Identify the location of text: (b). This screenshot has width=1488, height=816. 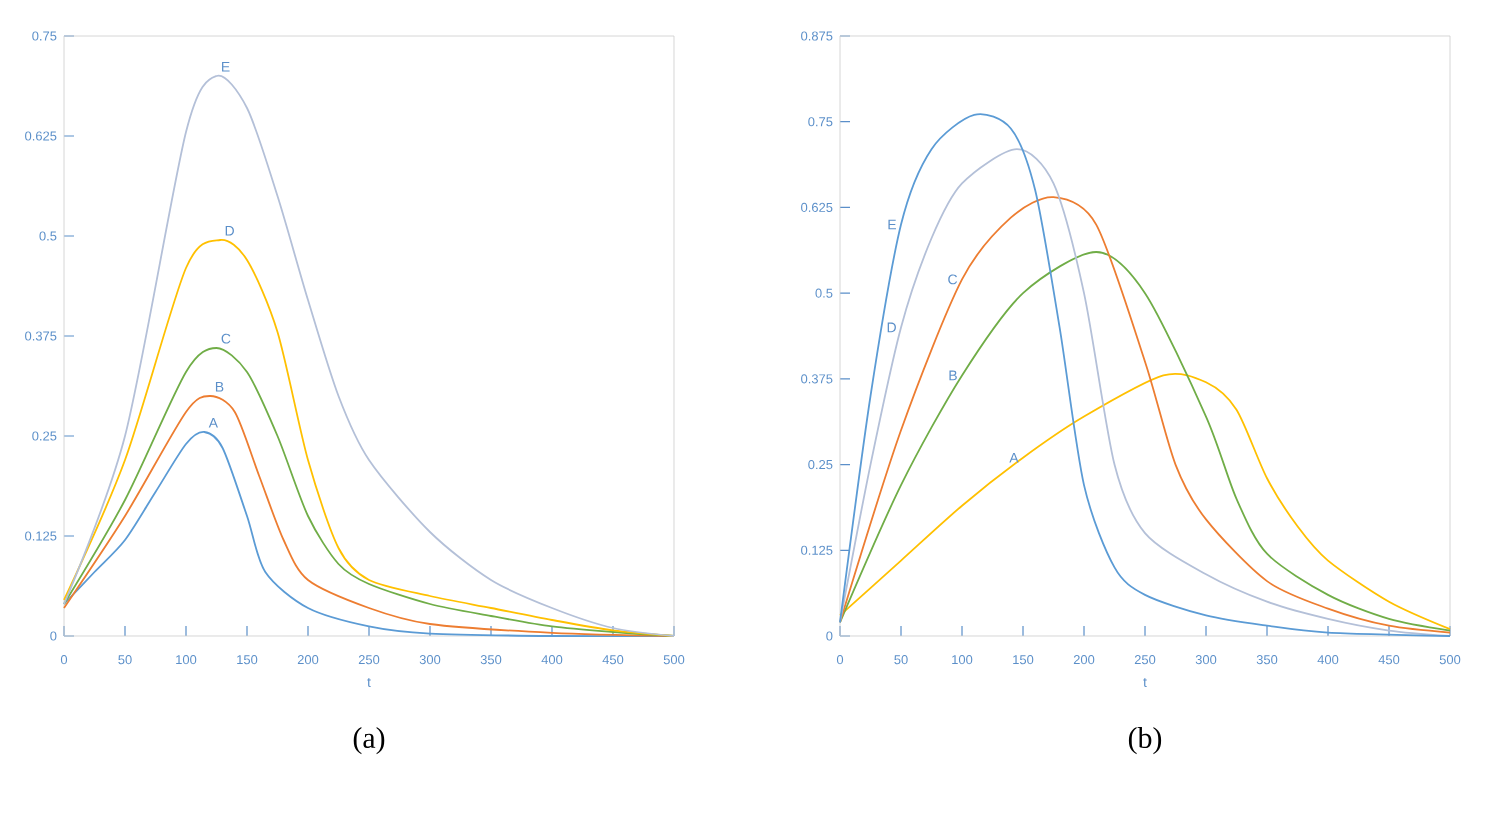
(1145, 741).